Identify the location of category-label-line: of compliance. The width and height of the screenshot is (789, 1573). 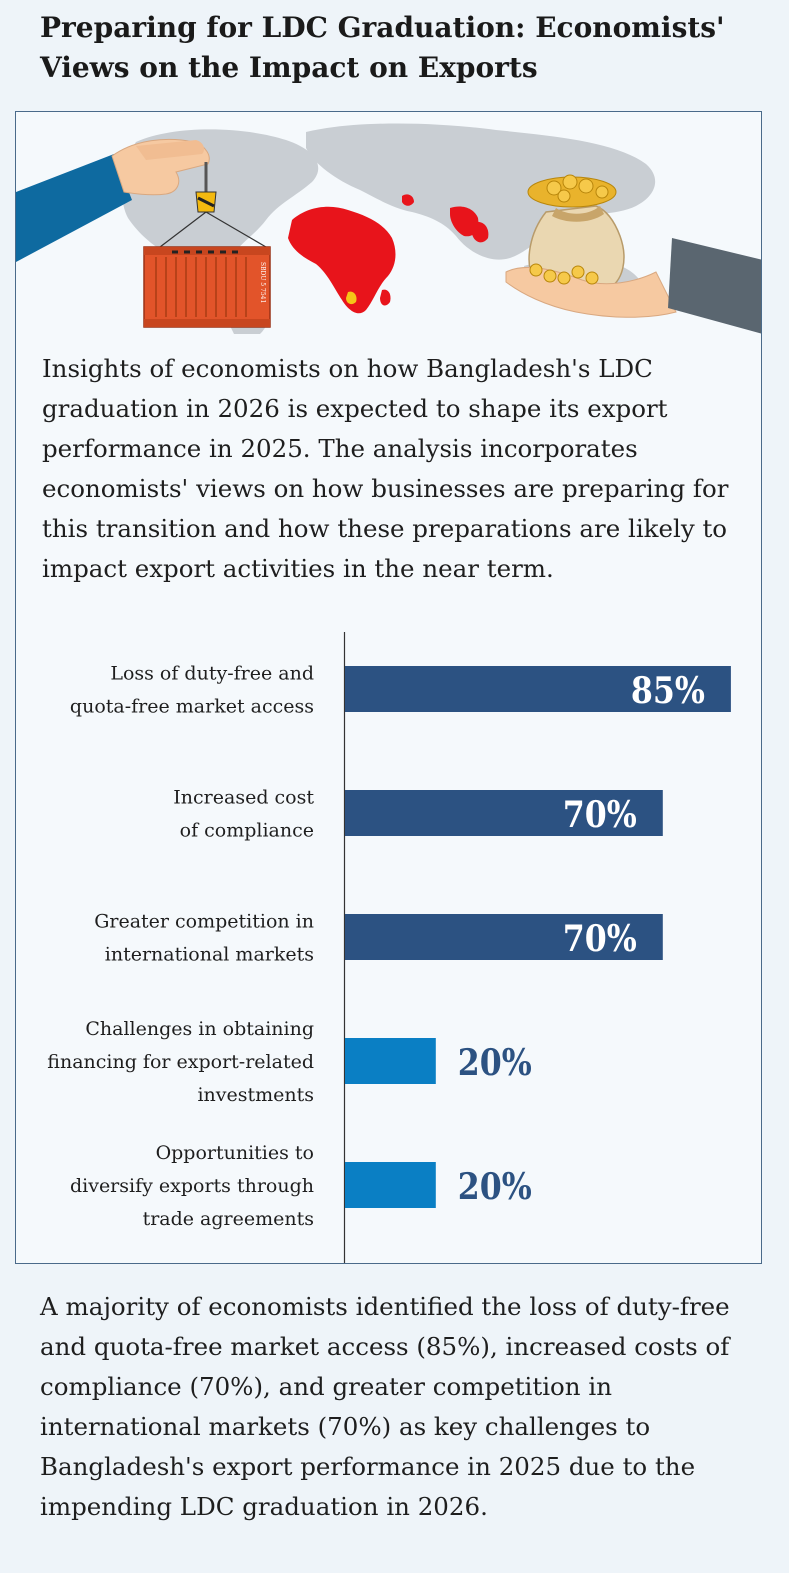
(247, 831).